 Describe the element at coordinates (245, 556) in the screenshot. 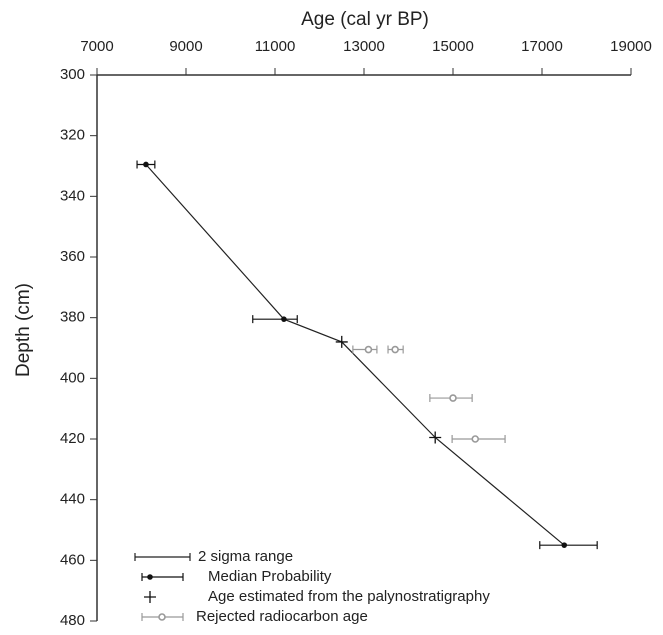

I see `legend-label: 2 sigma range` at that location.